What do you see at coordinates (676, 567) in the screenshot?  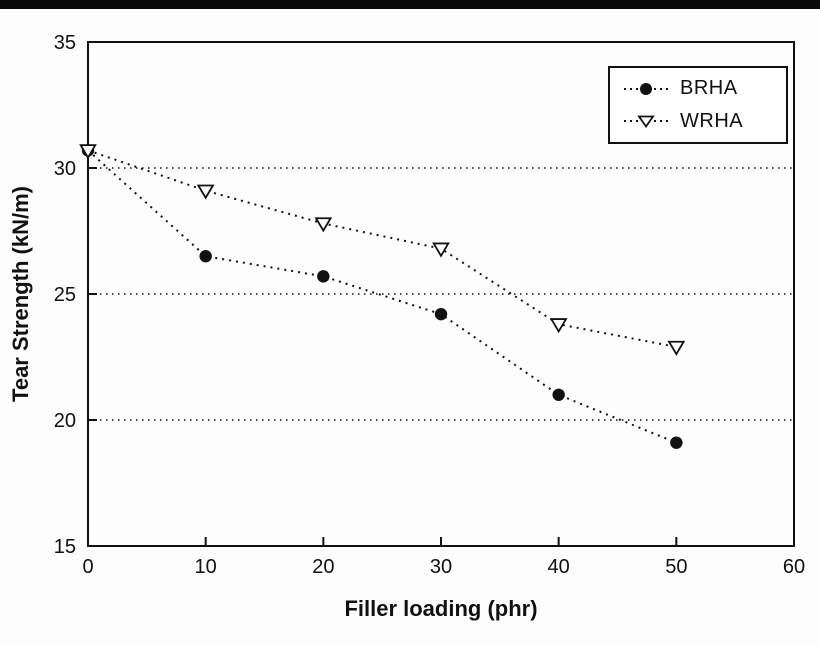 I see `x-tick-label-50: 50` at bounding box center [676, 567].